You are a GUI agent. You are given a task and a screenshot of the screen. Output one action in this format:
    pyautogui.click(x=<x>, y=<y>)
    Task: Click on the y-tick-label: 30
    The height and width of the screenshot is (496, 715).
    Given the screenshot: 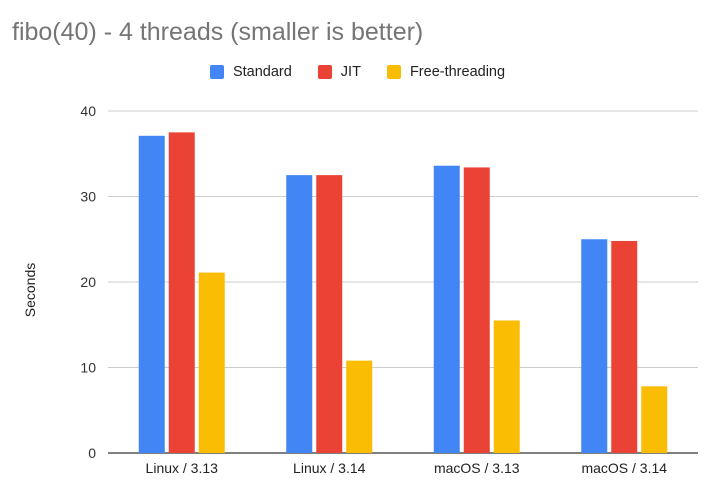 What is the action you would take?
    pyautogui.click(x=88, y=197)
    